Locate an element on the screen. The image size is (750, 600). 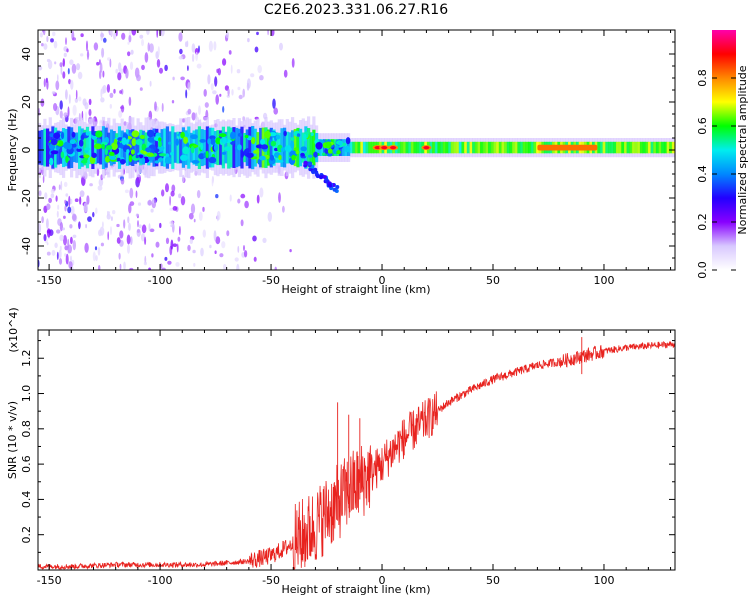
snr-y-tick-label: 1.2 is located at coordinates (26, 358).